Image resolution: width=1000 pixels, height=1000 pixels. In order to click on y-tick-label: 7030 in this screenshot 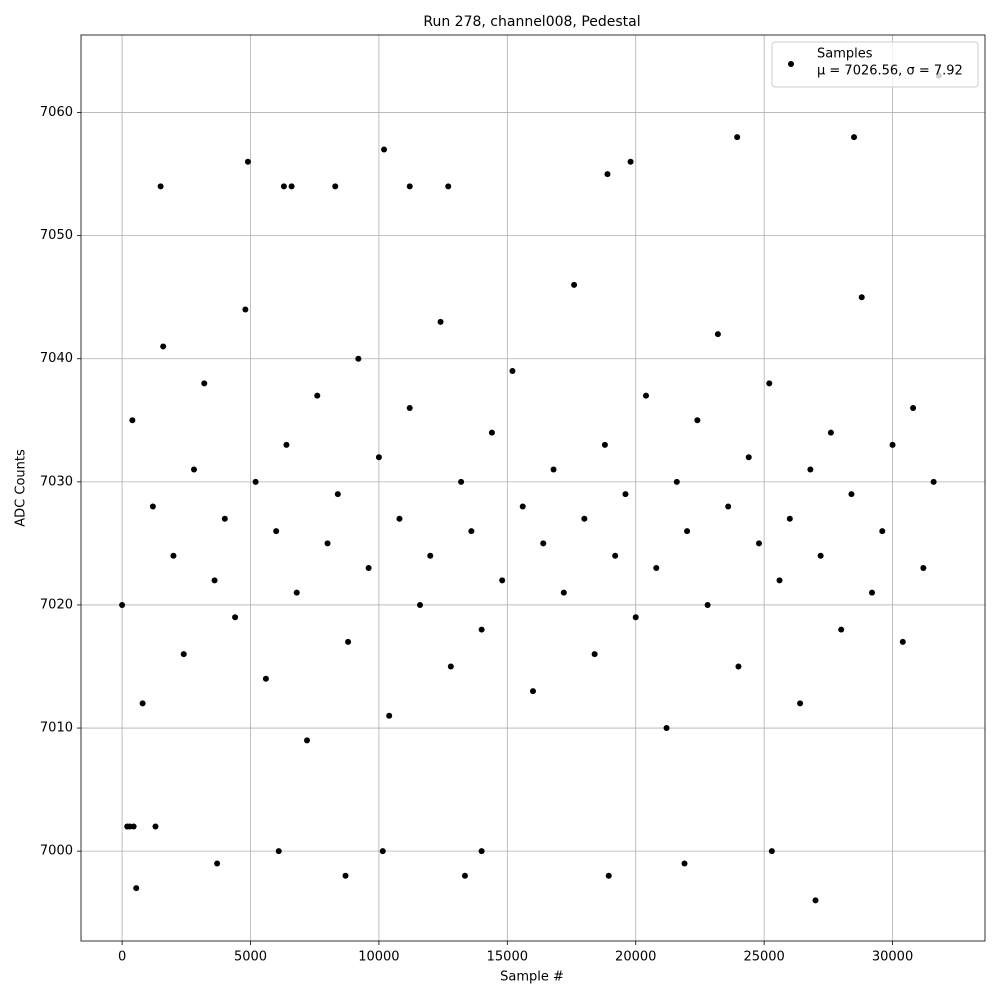, I will do `click(56, 481)`.